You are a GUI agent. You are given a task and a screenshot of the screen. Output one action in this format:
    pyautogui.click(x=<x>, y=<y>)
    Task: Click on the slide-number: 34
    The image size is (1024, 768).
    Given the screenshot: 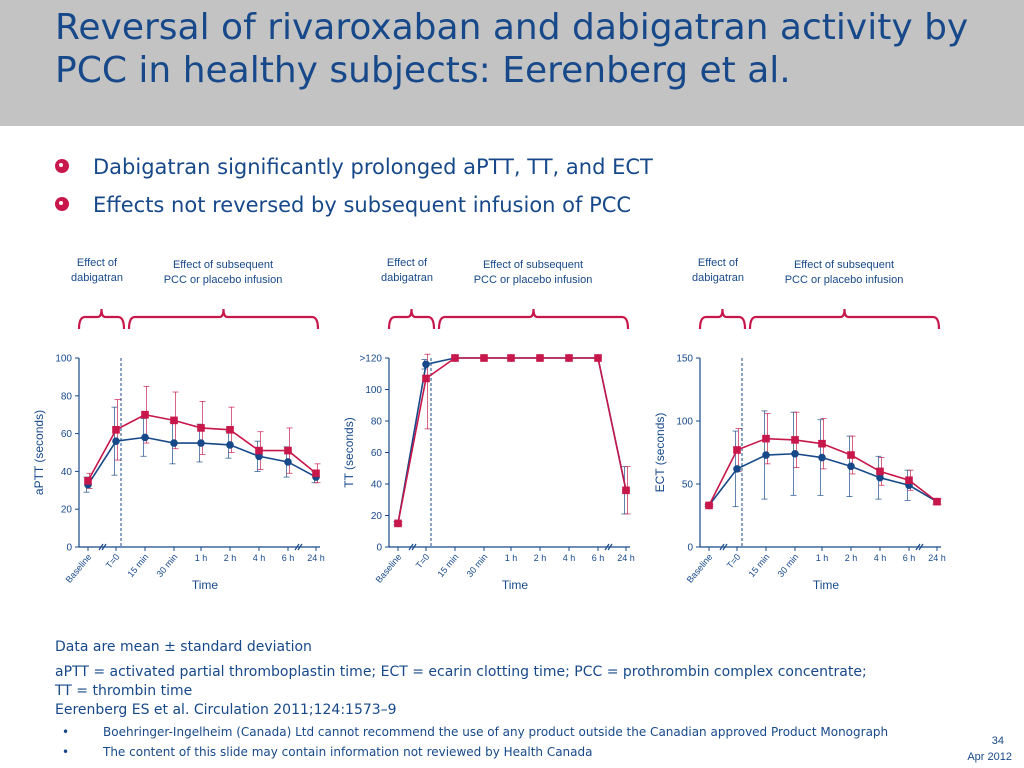 What is the action you would take?
    pyautogui.click(x=997, y=741)
    